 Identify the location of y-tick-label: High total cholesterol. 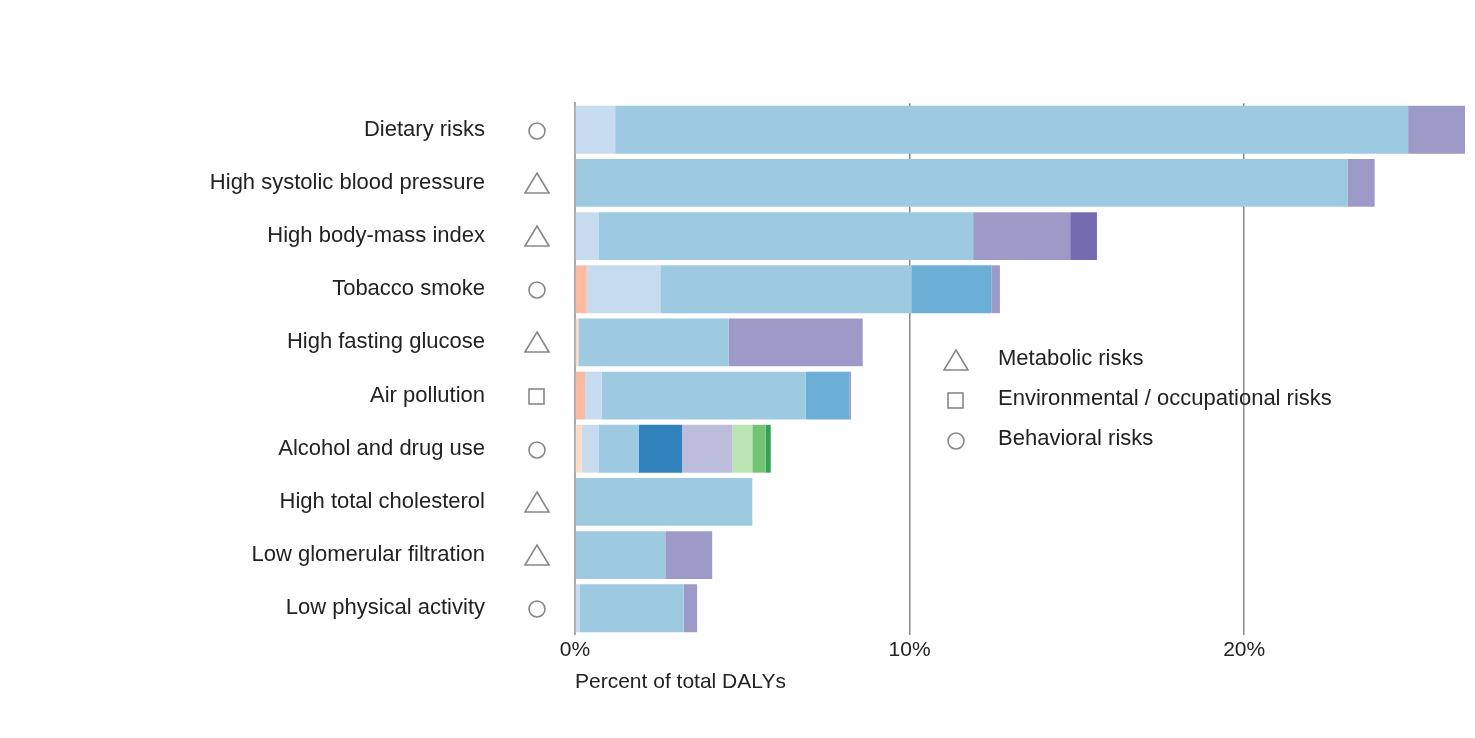
(382, 500).